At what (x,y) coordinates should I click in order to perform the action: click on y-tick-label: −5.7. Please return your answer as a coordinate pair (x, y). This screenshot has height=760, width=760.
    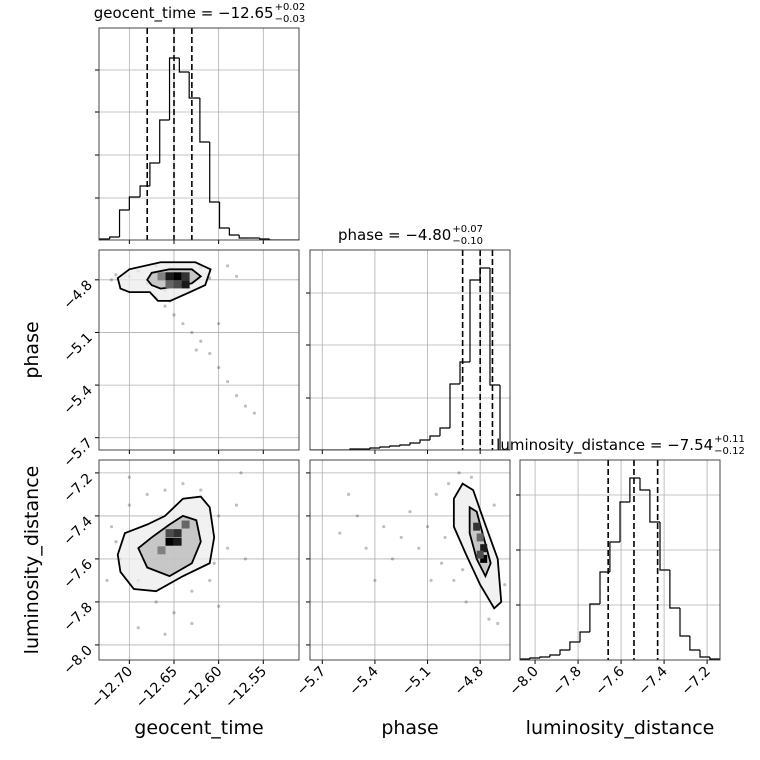
    Looking at the image, I should click on (77, 452).